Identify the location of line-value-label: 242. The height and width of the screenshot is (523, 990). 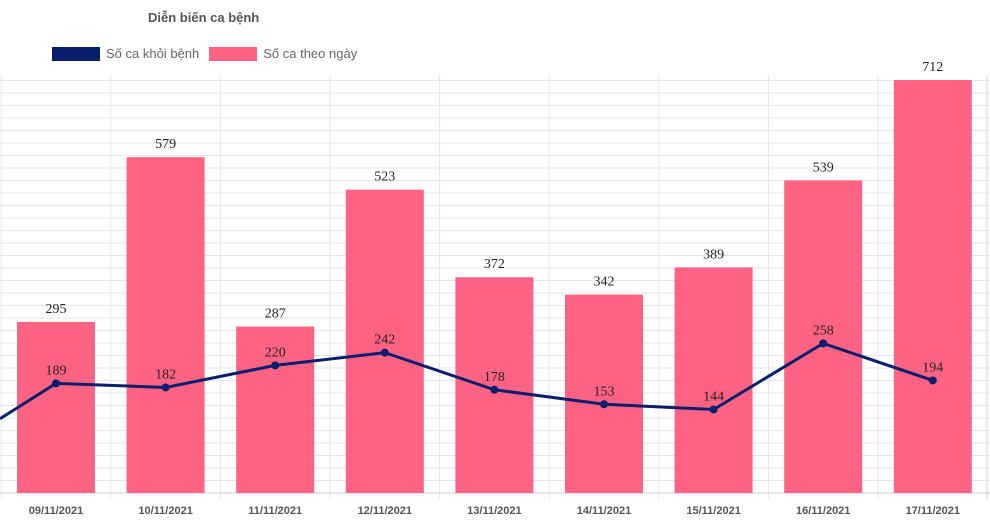
(384, 340).